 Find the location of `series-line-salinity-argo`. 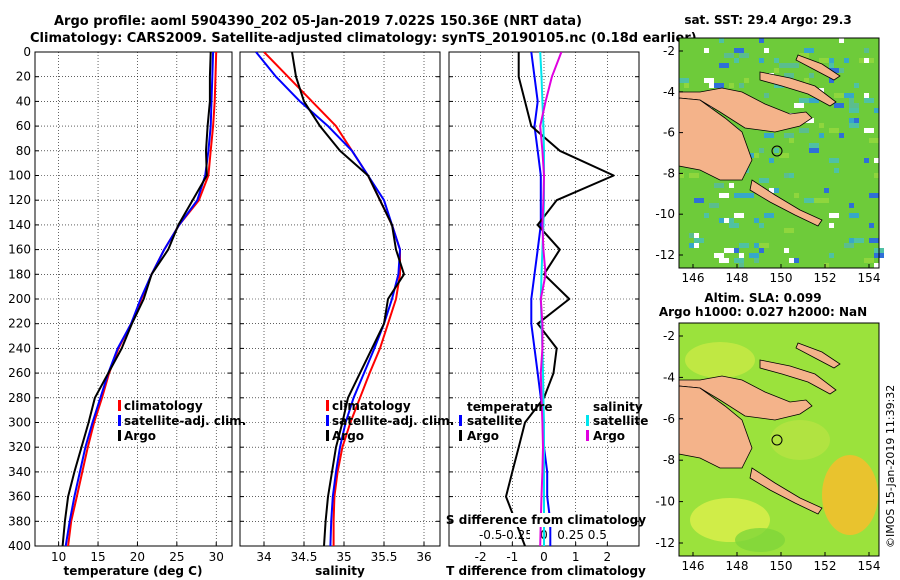

series-line-salinity-argo is located at coordinates (551, 299).